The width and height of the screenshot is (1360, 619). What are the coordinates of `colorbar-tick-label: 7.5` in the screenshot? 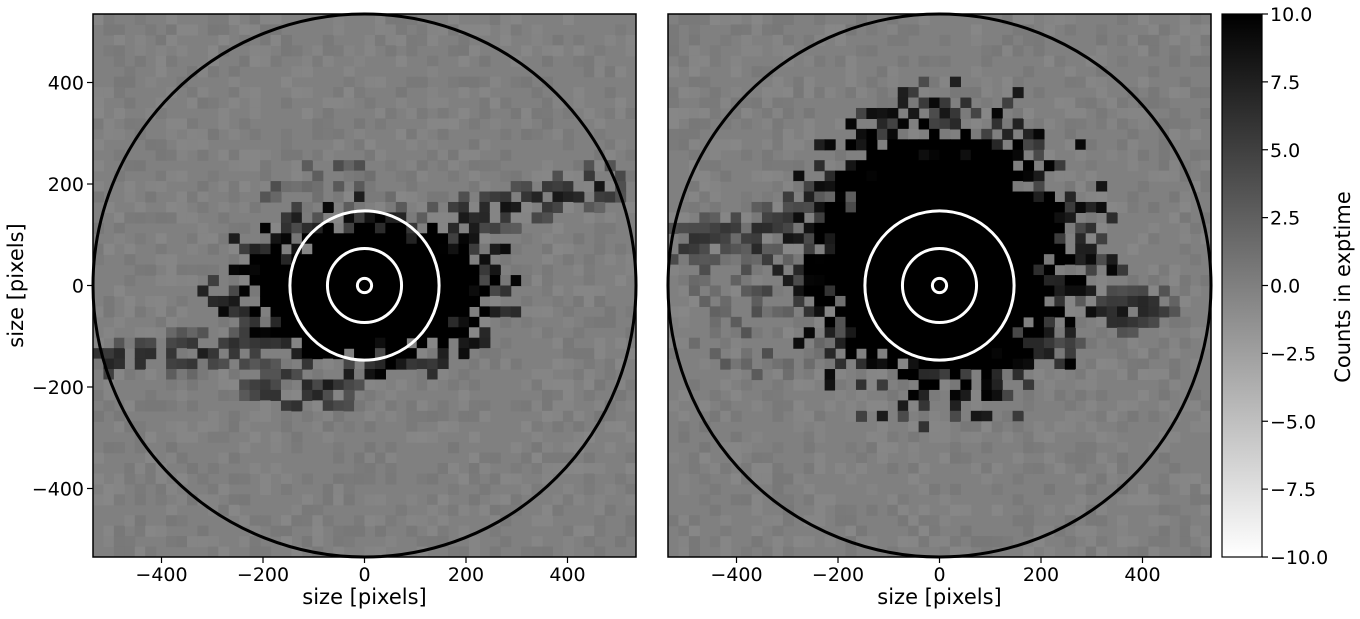 It's located at (1285, 83).